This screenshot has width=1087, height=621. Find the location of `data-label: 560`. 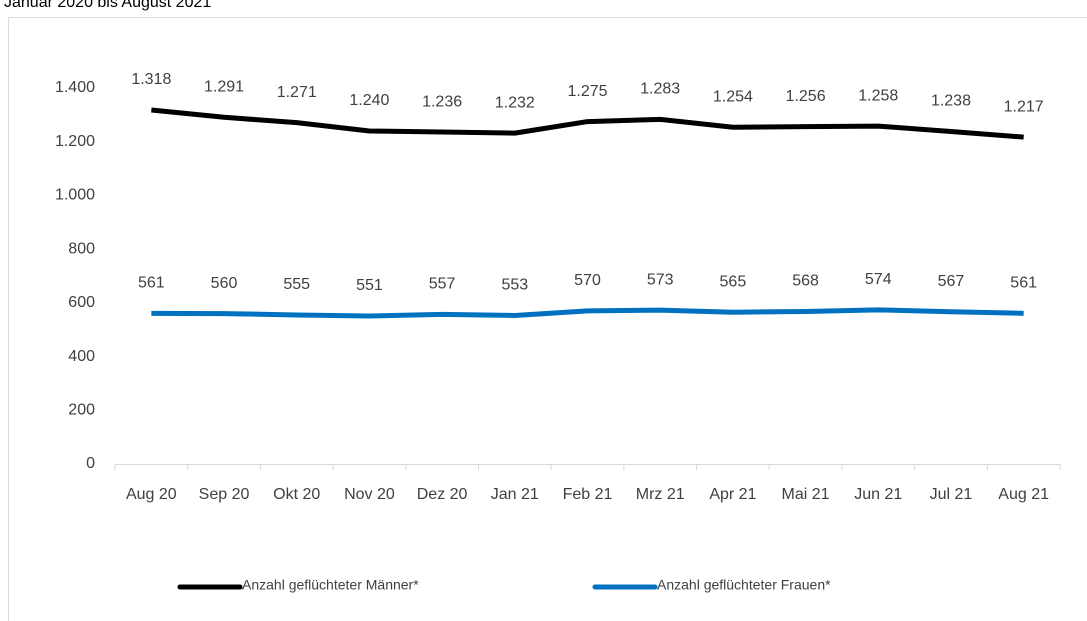

data-label: 560 is located at coordinates (224, 283).